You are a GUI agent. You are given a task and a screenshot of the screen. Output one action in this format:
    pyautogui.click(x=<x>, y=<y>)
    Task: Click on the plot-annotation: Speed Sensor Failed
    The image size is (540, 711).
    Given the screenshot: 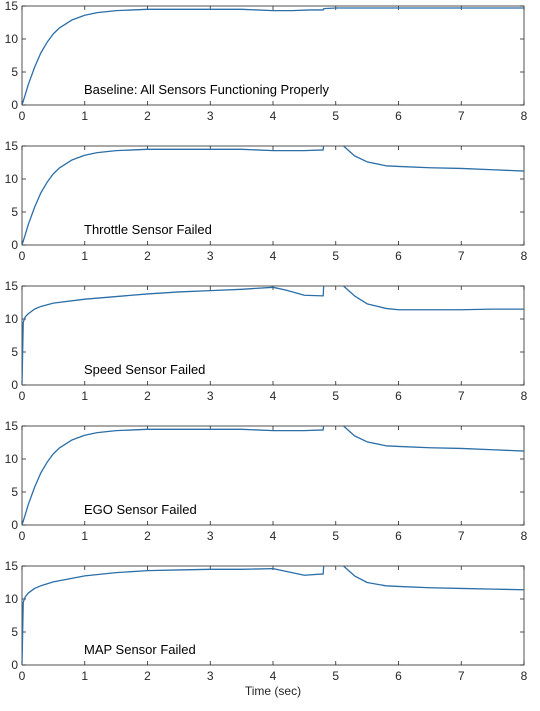 What is the action you would take?
    pyautogui.click(x=144, y=369)
    